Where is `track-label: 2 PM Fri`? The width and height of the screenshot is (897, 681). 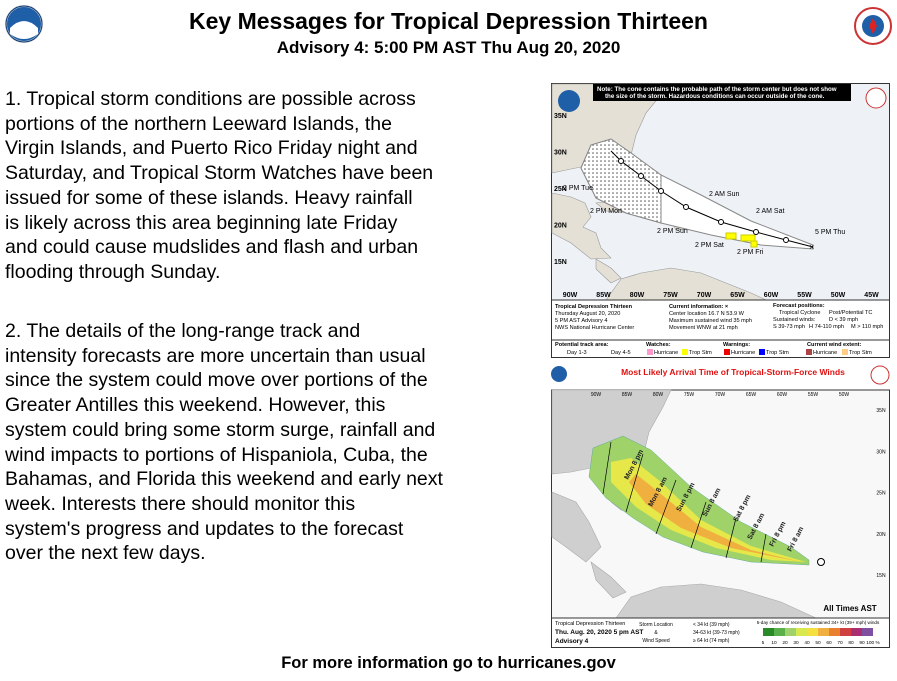 track-label: 2 PM Fri is located at coordinates (750, 252).